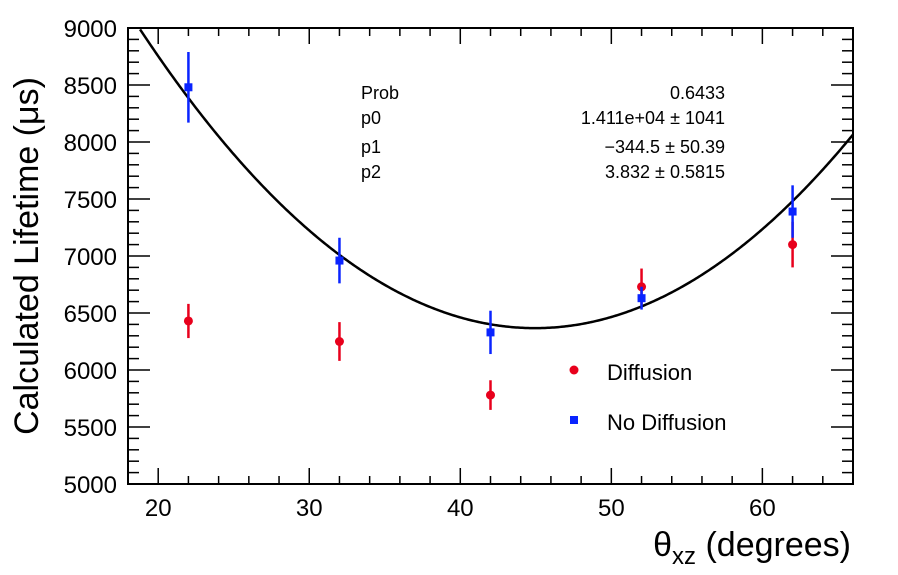 This screenshot has height=575, width=898. I want to click on x-axis-tick-labels: 20 30 40 50 60, so click(460, 508).